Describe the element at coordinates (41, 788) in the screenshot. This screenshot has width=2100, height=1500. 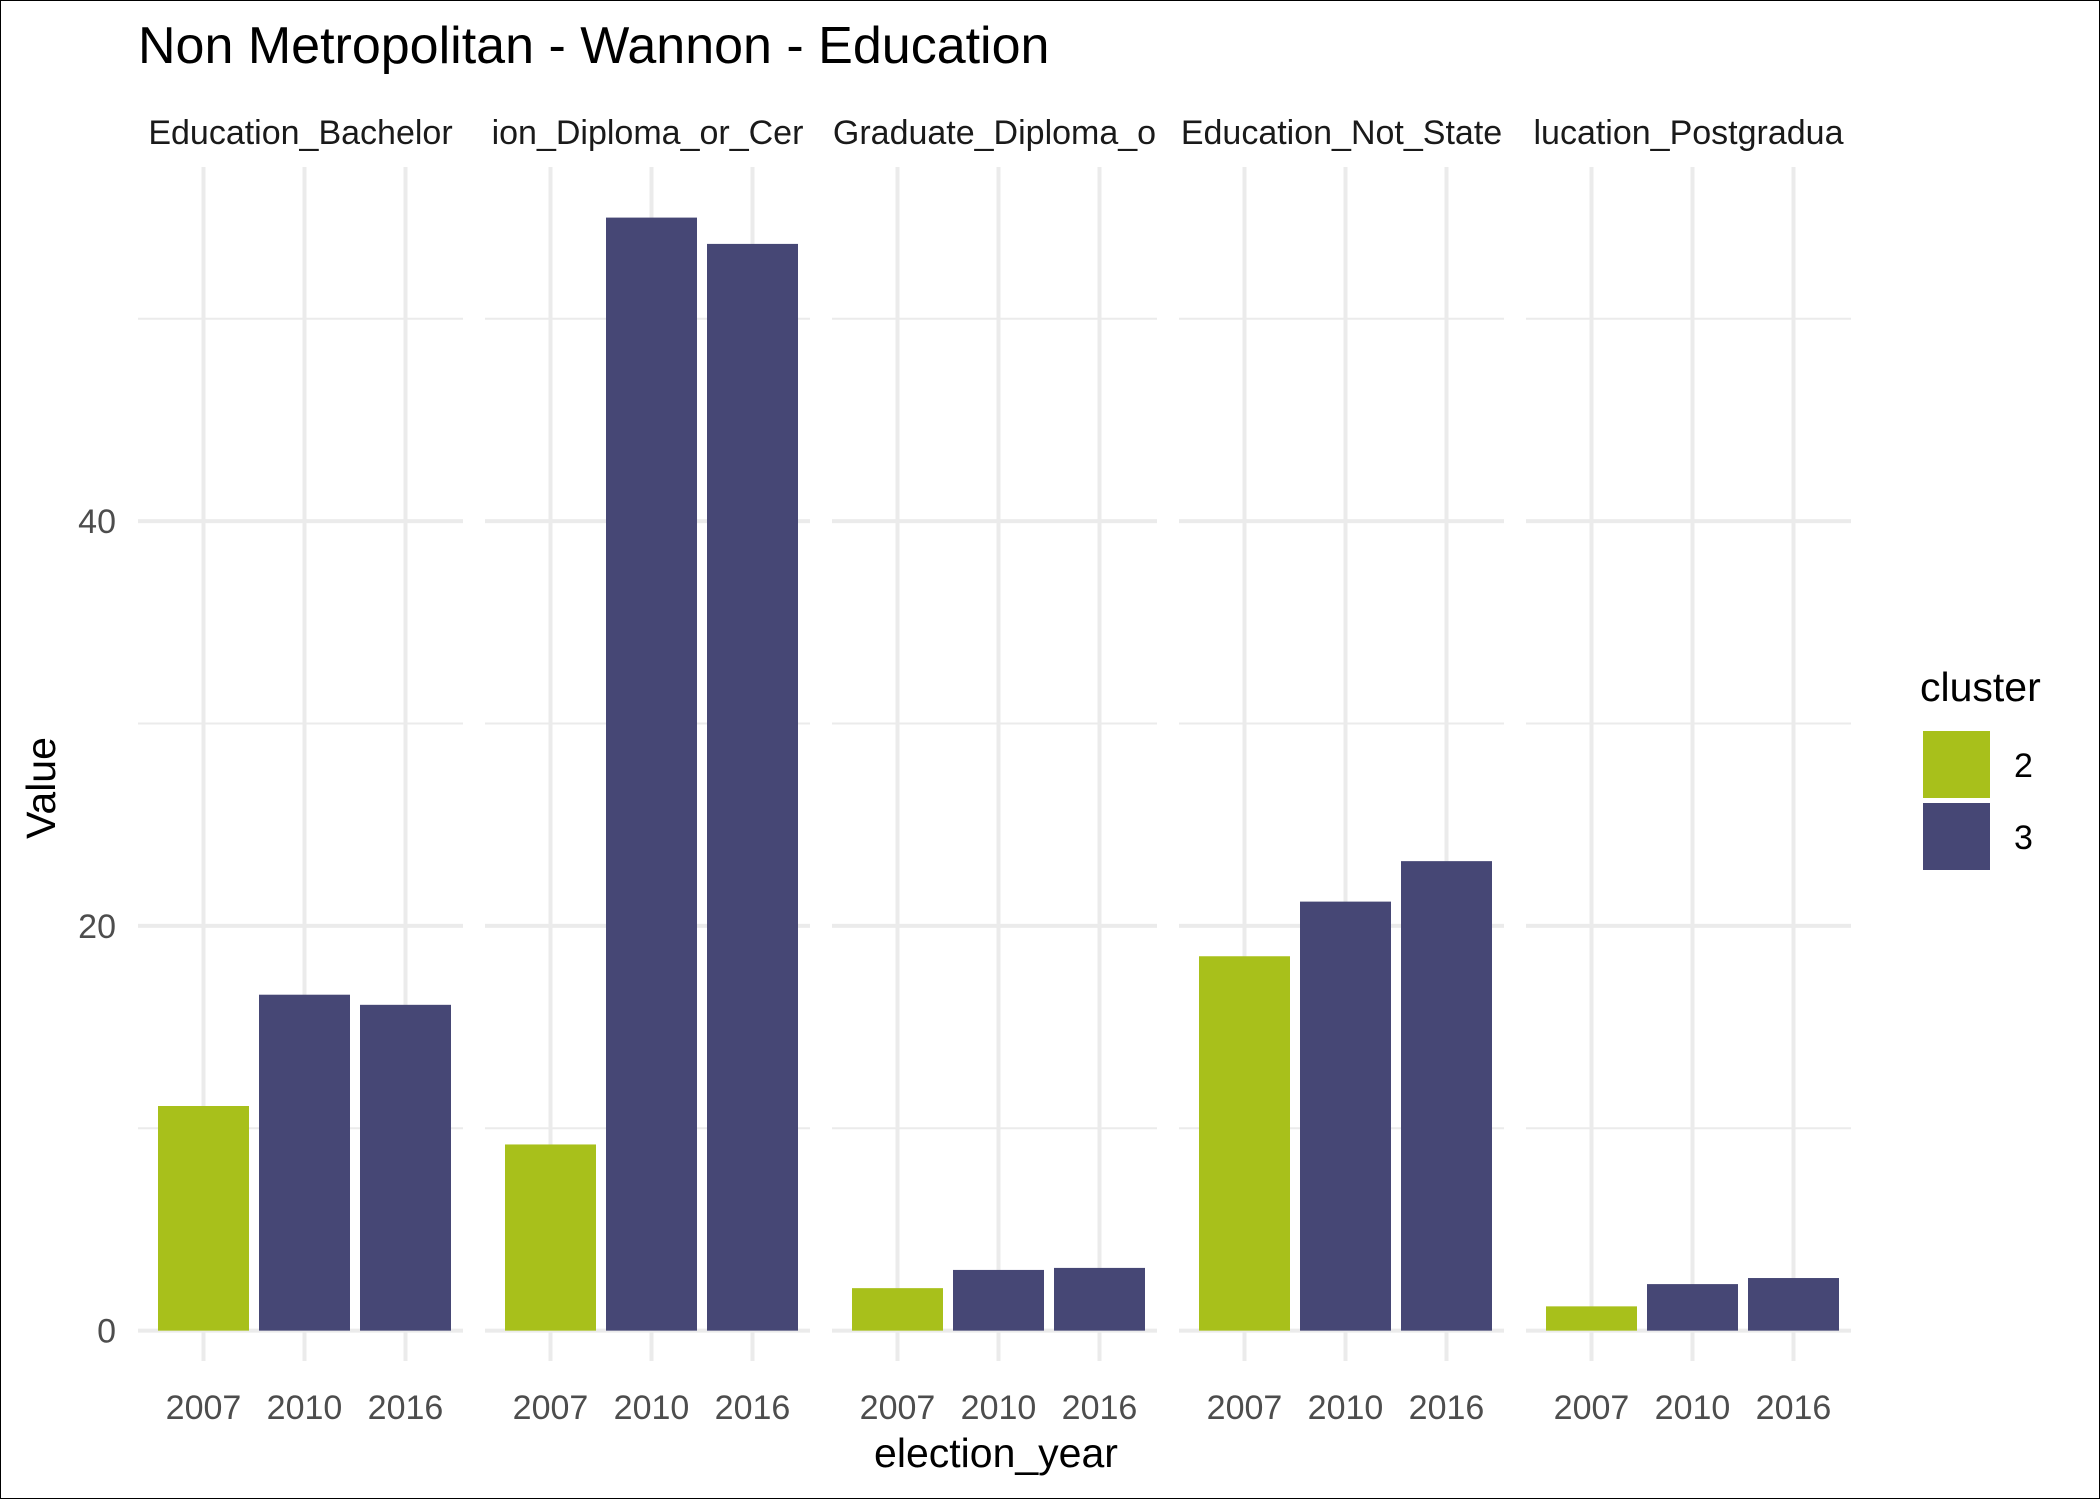
I see `y-axis-title: Value` at that location.